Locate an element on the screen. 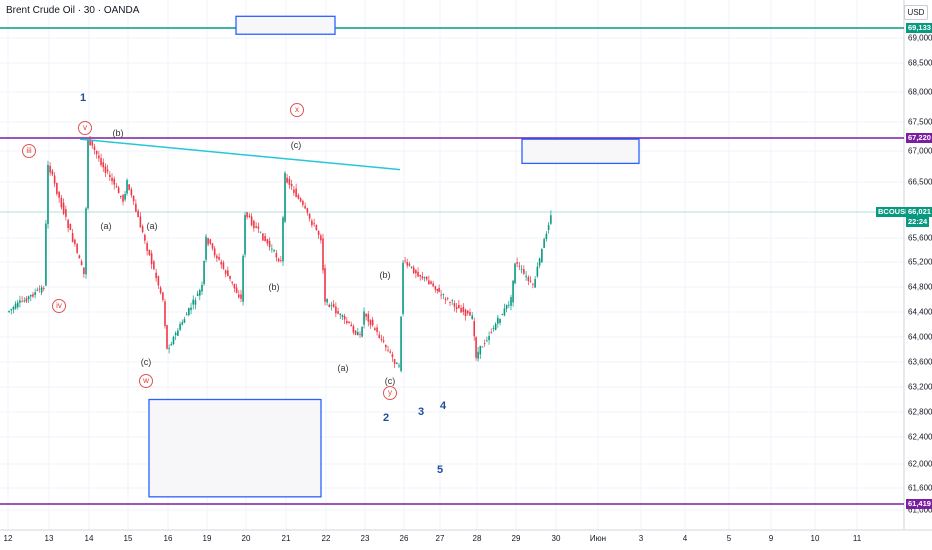 This screenshot has height=550, width=932. target-box-top is located at coordinates (285, 25).